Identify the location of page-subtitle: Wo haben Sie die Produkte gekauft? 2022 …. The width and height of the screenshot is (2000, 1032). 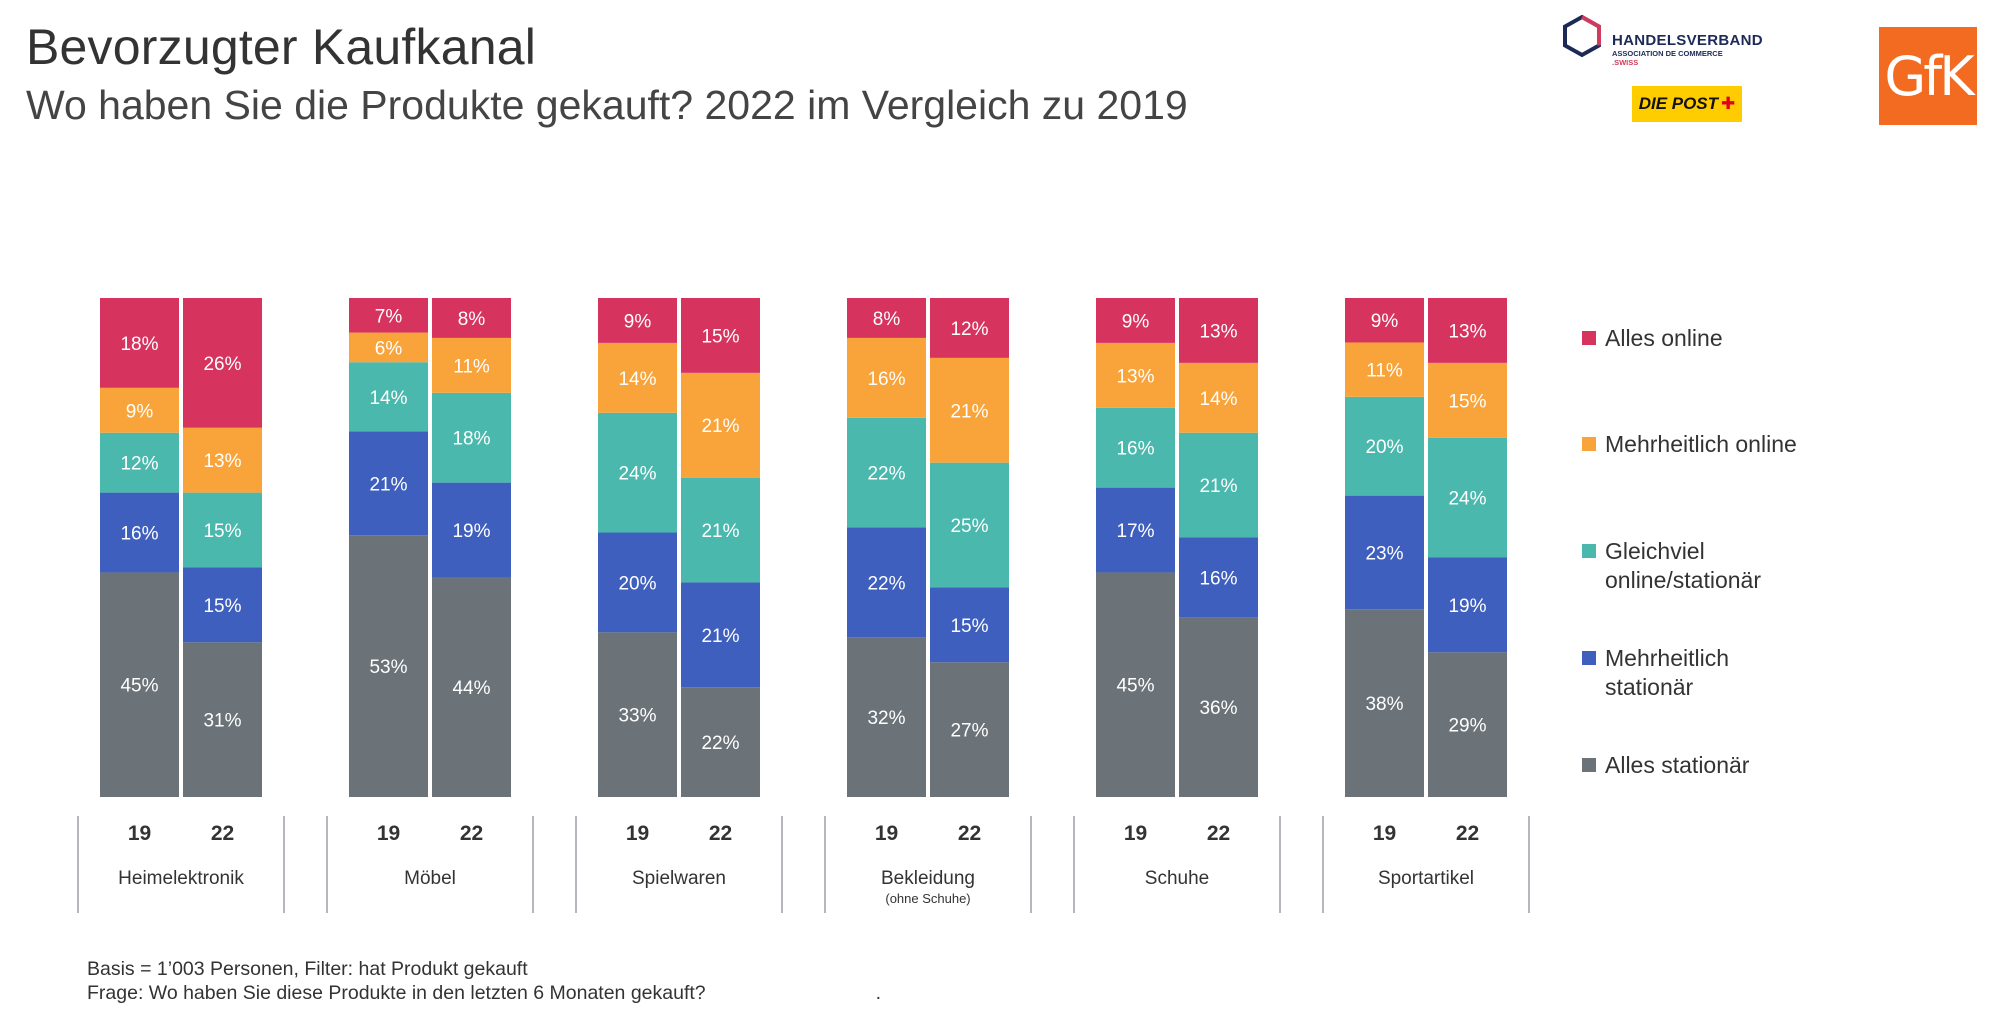
(607, 105).